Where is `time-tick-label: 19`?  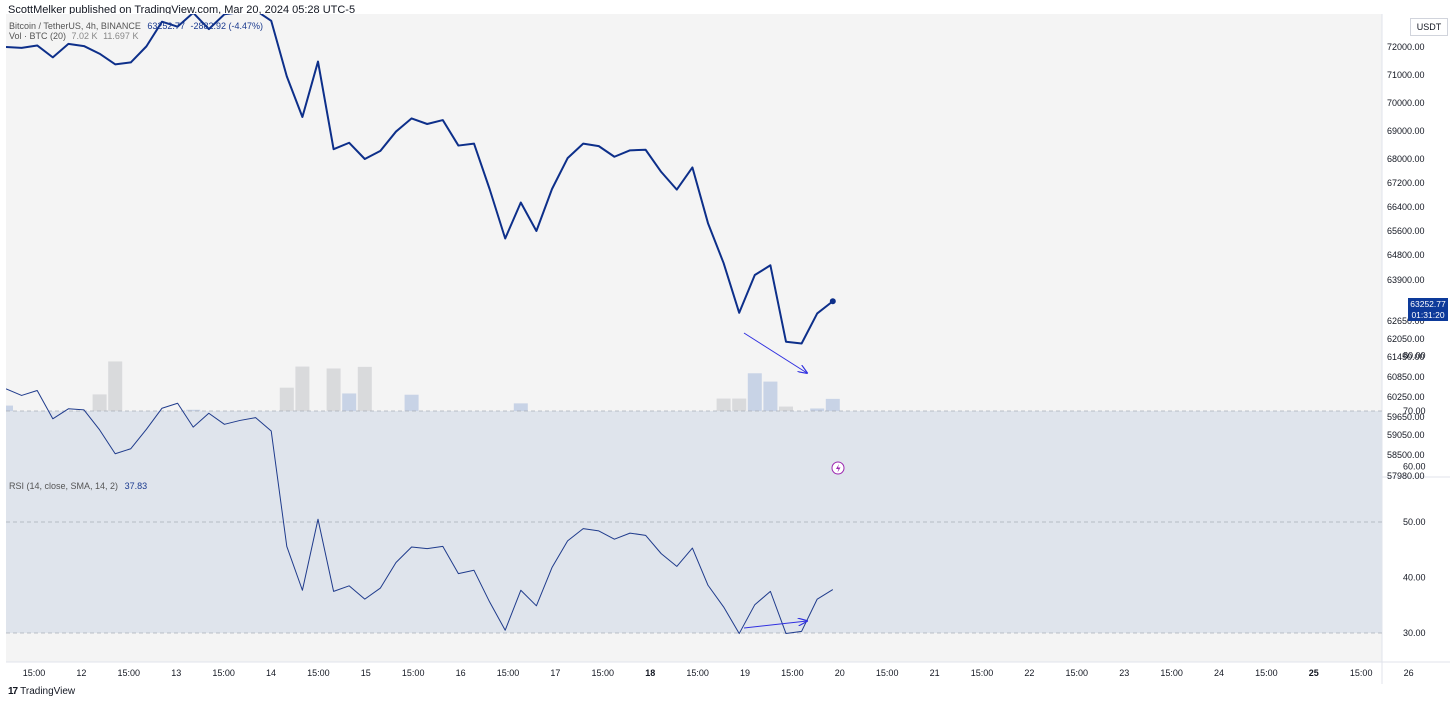 time-tick-label: 19 is located at coordinates (745, 673).